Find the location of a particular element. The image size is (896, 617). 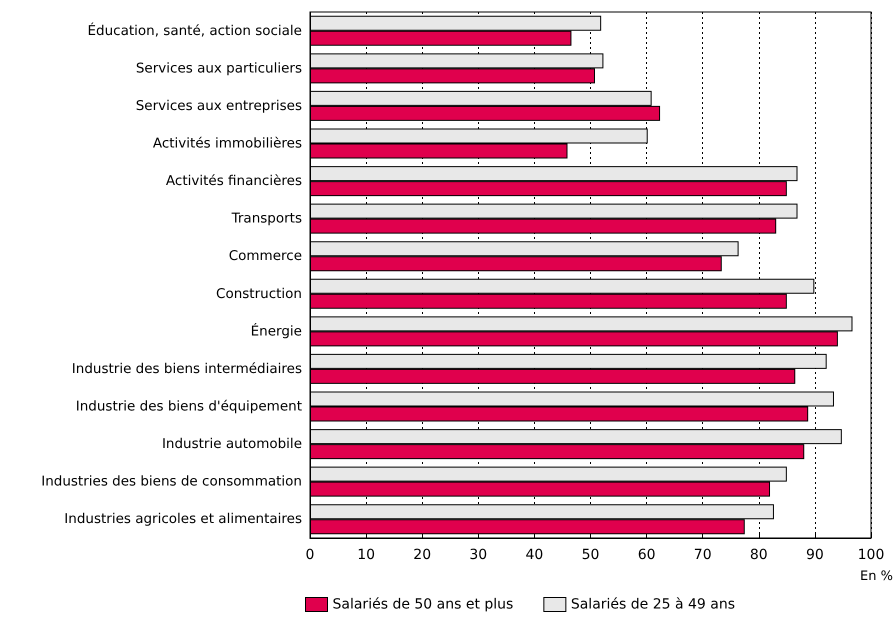

y-tick-label: Services aux entreprises is located at coordinates (219, 106).